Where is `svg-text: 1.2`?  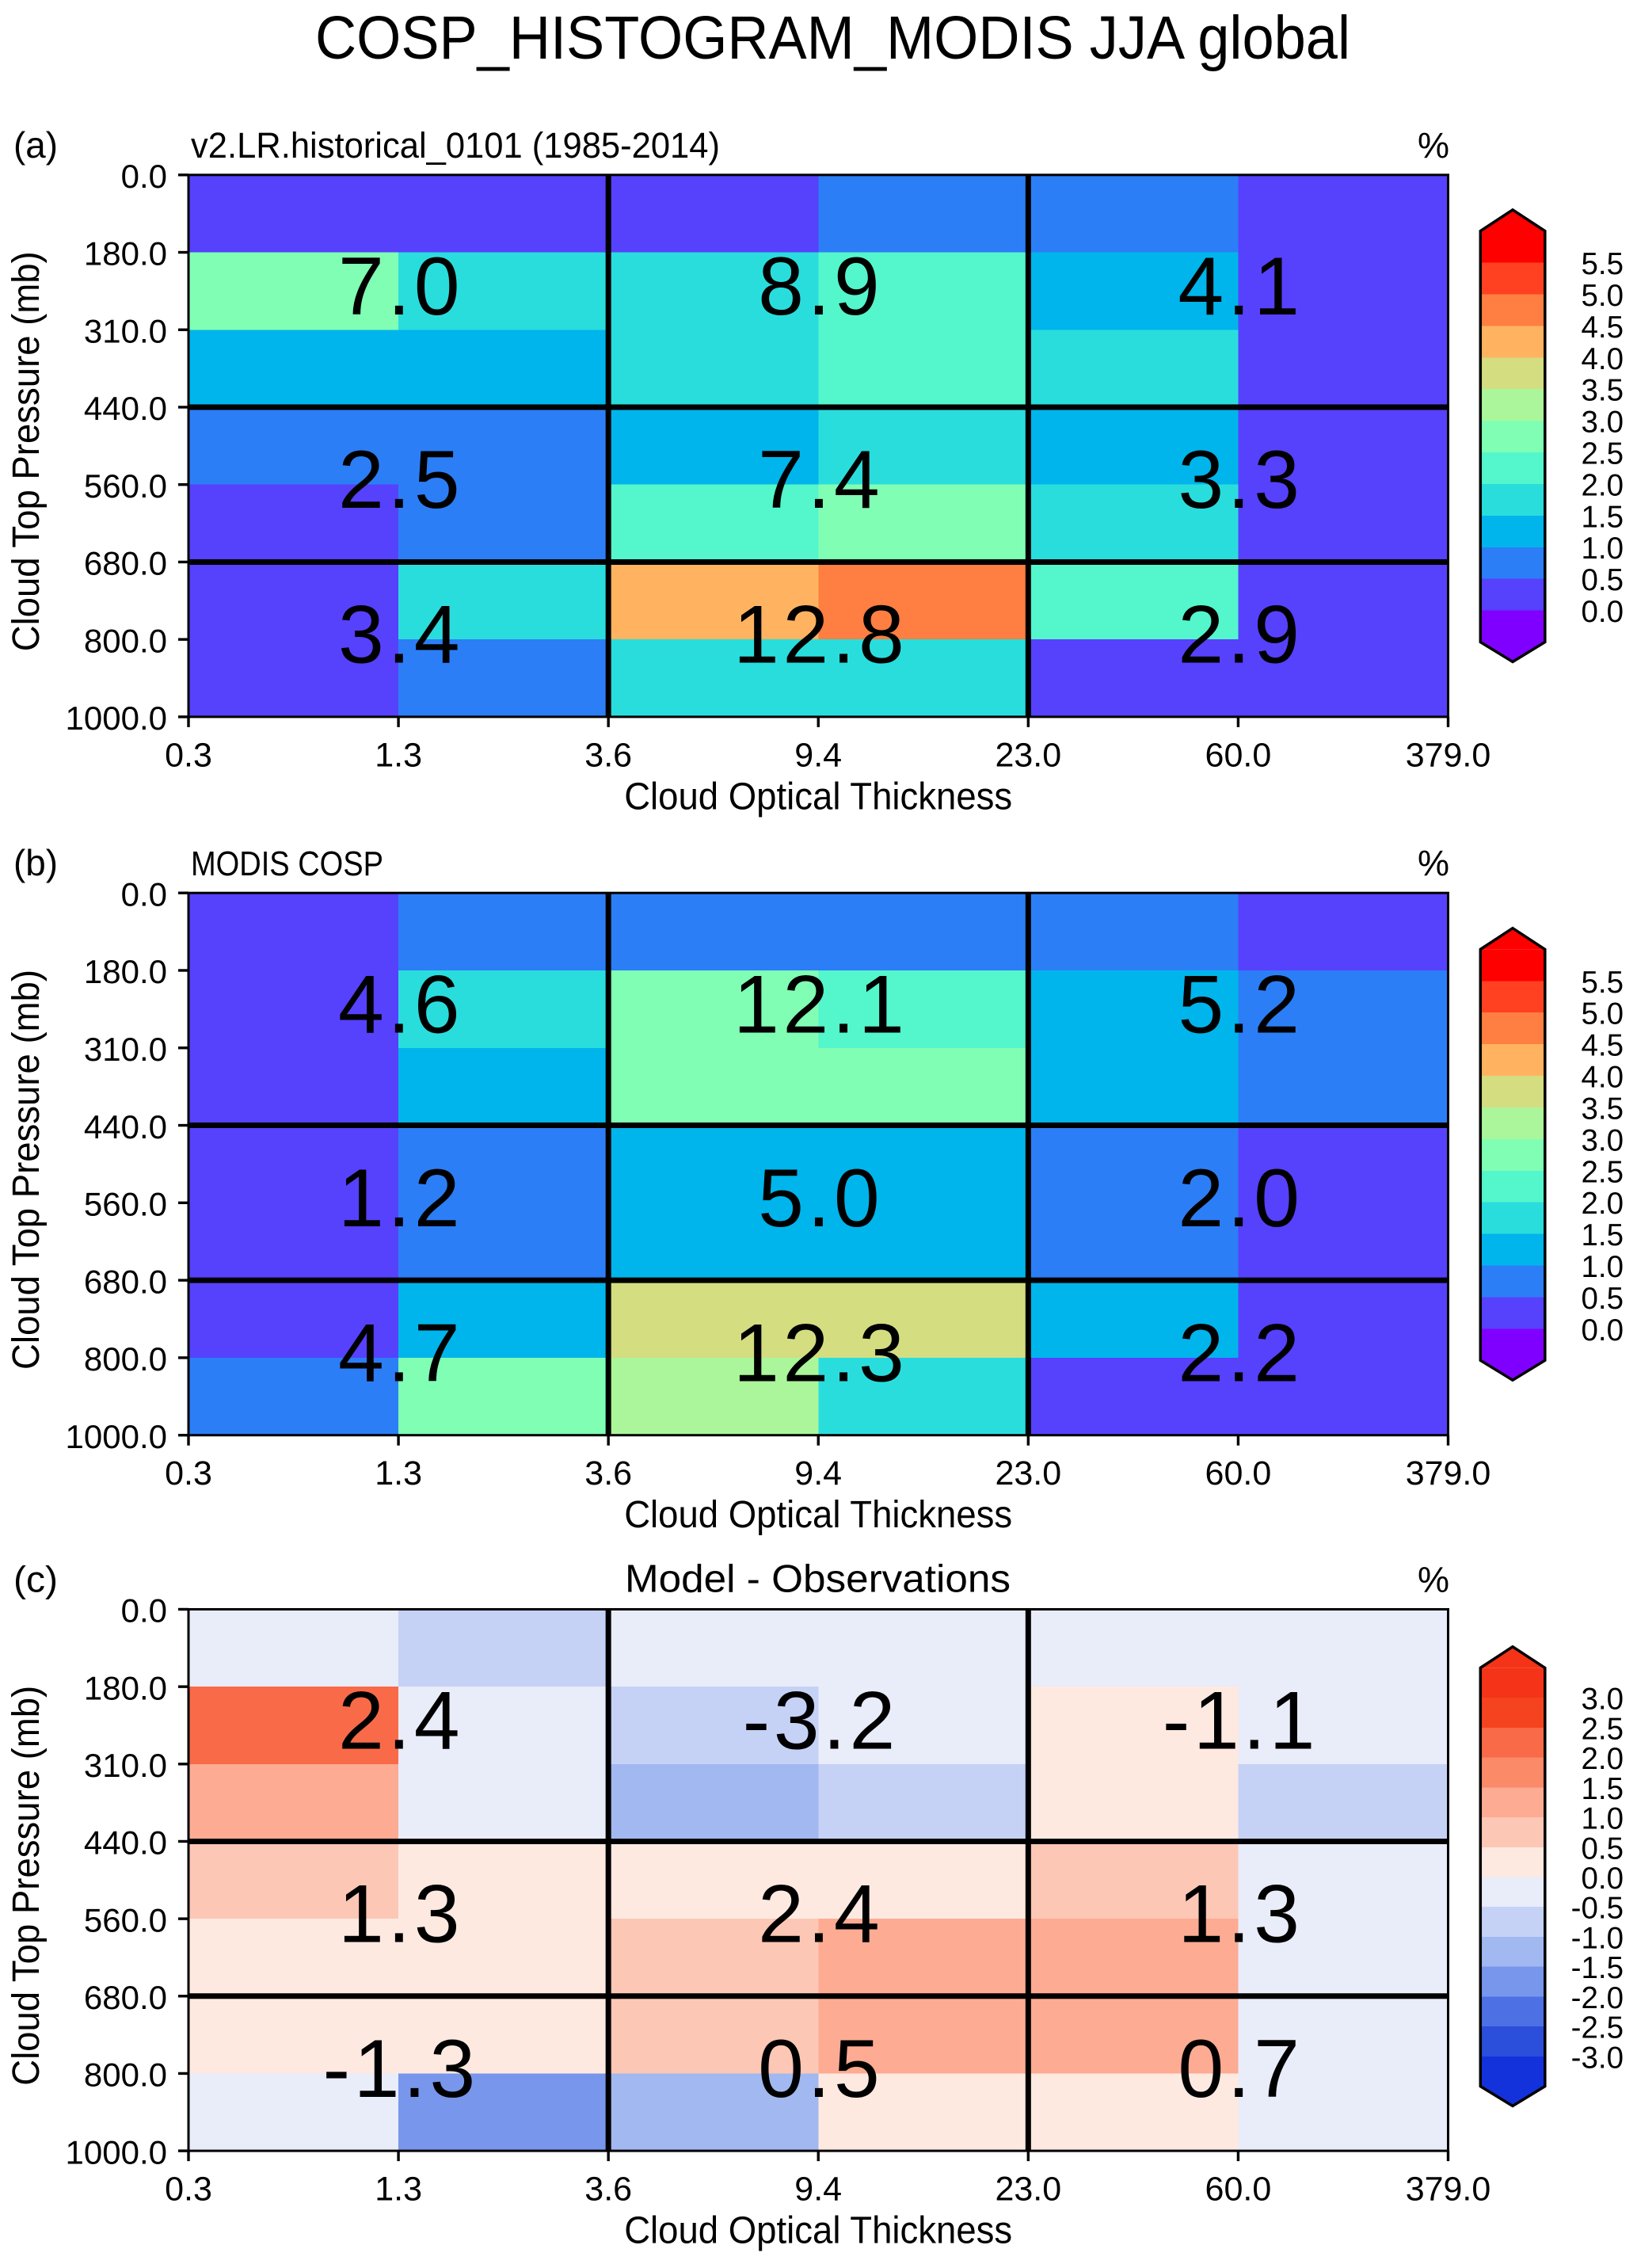
svg-text: 1.2 is located at coordinates (400, 1199).